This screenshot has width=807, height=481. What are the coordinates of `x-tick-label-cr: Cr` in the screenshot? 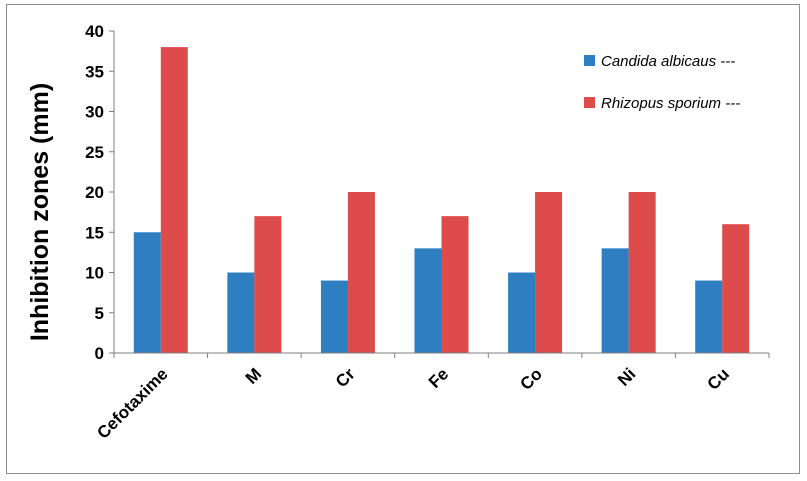 It's located at (345, 377).